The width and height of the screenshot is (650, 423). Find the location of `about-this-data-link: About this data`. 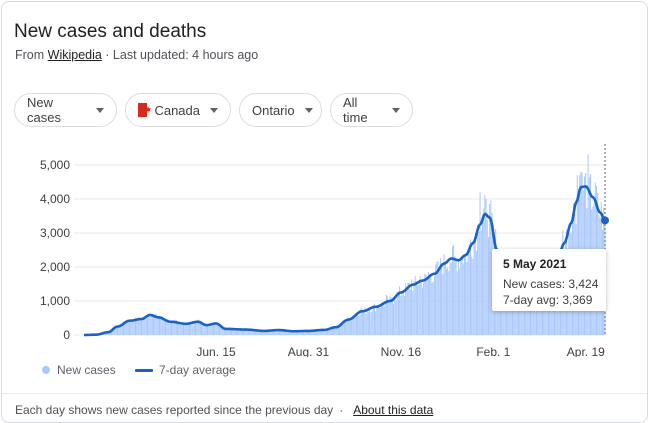

about-this-data-link: About this data is located at coordinates (393, 410).